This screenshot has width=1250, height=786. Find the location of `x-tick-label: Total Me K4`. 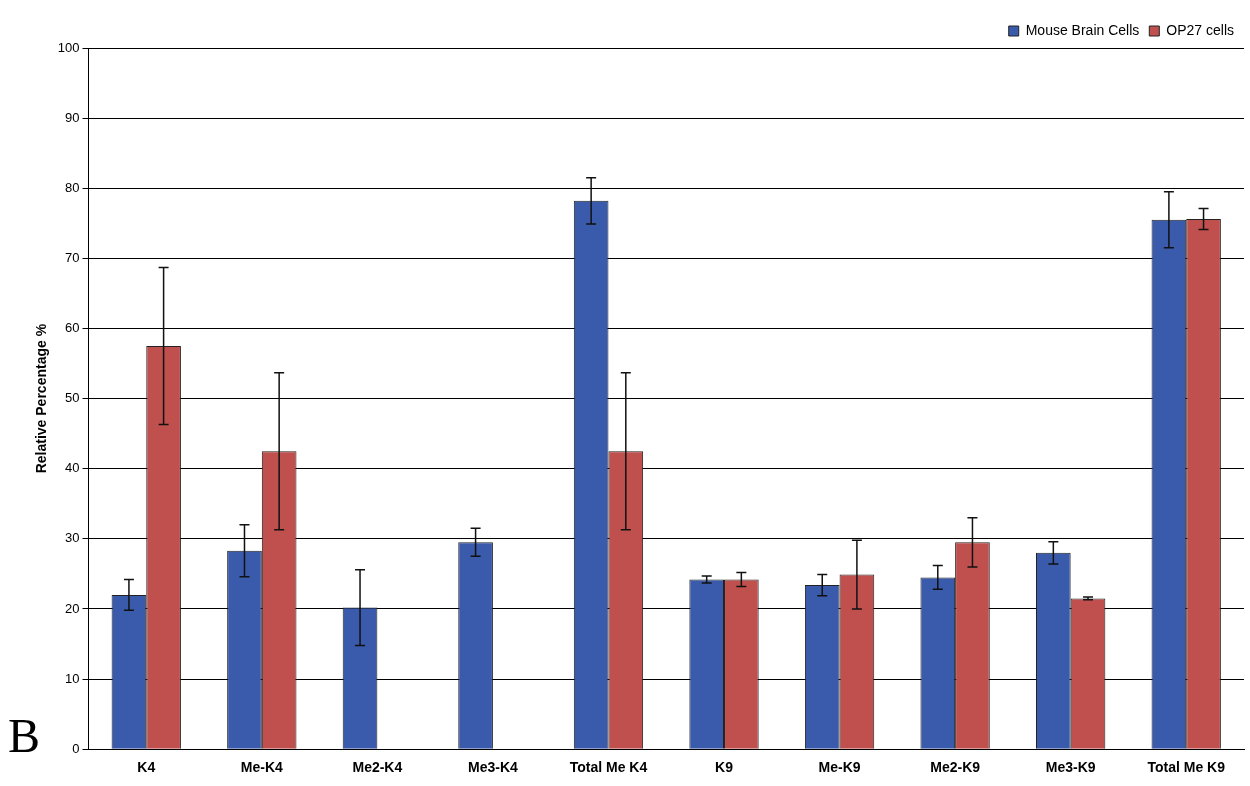

x-tick-label: Total Me K4 is located at coordinates (608, 767).